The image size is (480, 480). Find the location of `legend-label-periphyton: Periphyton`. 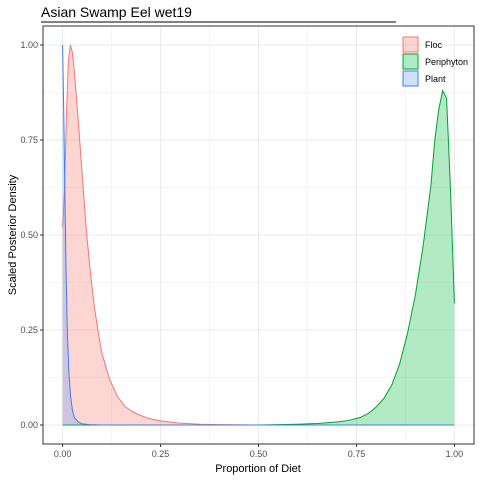

legend-label-periphyton: Periphyton is located at coordinates (446, 62).